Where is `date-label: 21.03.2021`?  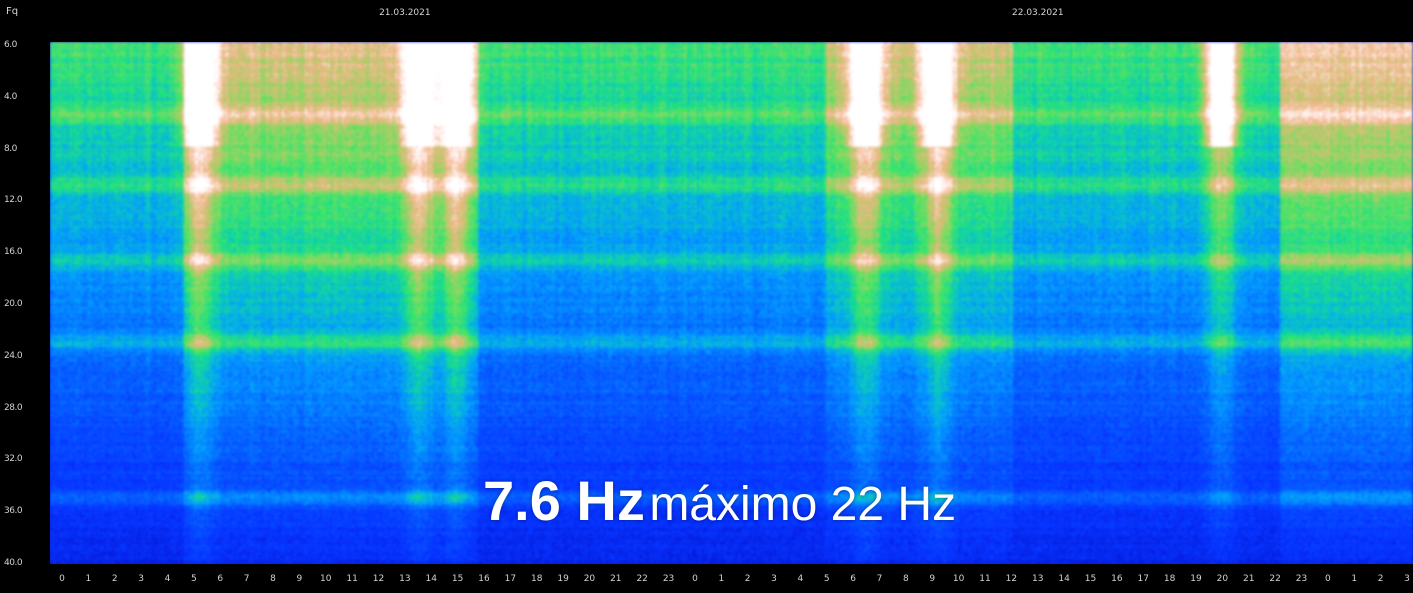
date-label: 21.03.2021 is located at coordinates (405, 13).